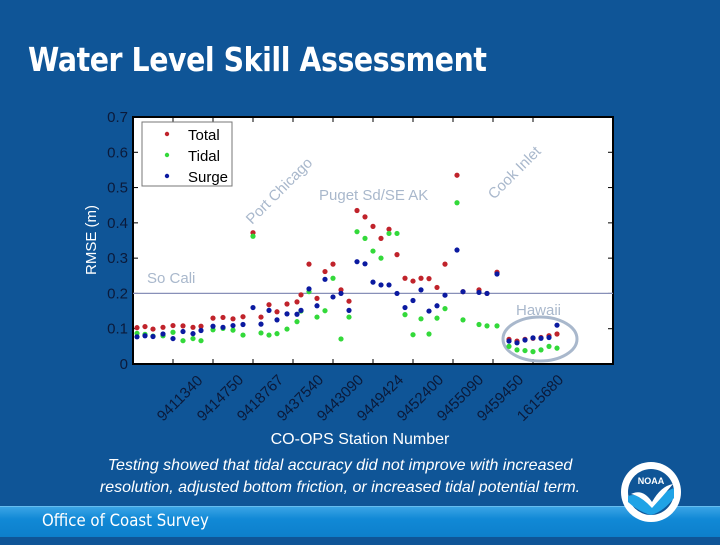  I want to click on svg-text: NOAA, so click(651, 481).